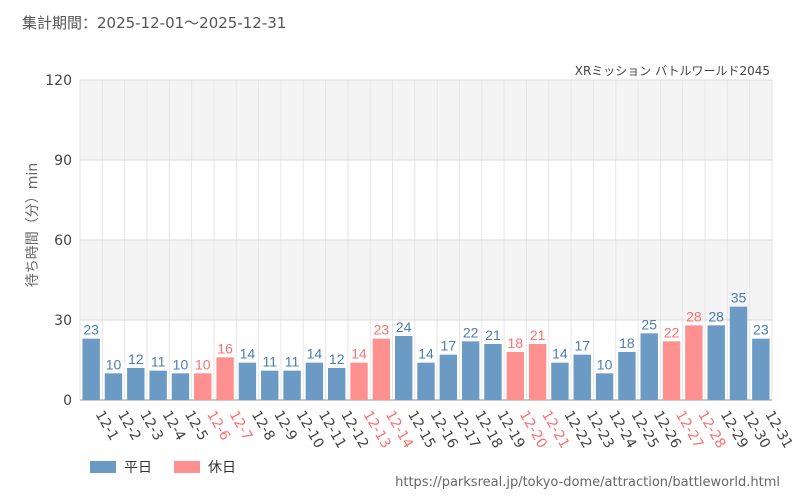 This screenshot has width=800, height=500. I want to click on weekday-swatch, so click(103, 467).